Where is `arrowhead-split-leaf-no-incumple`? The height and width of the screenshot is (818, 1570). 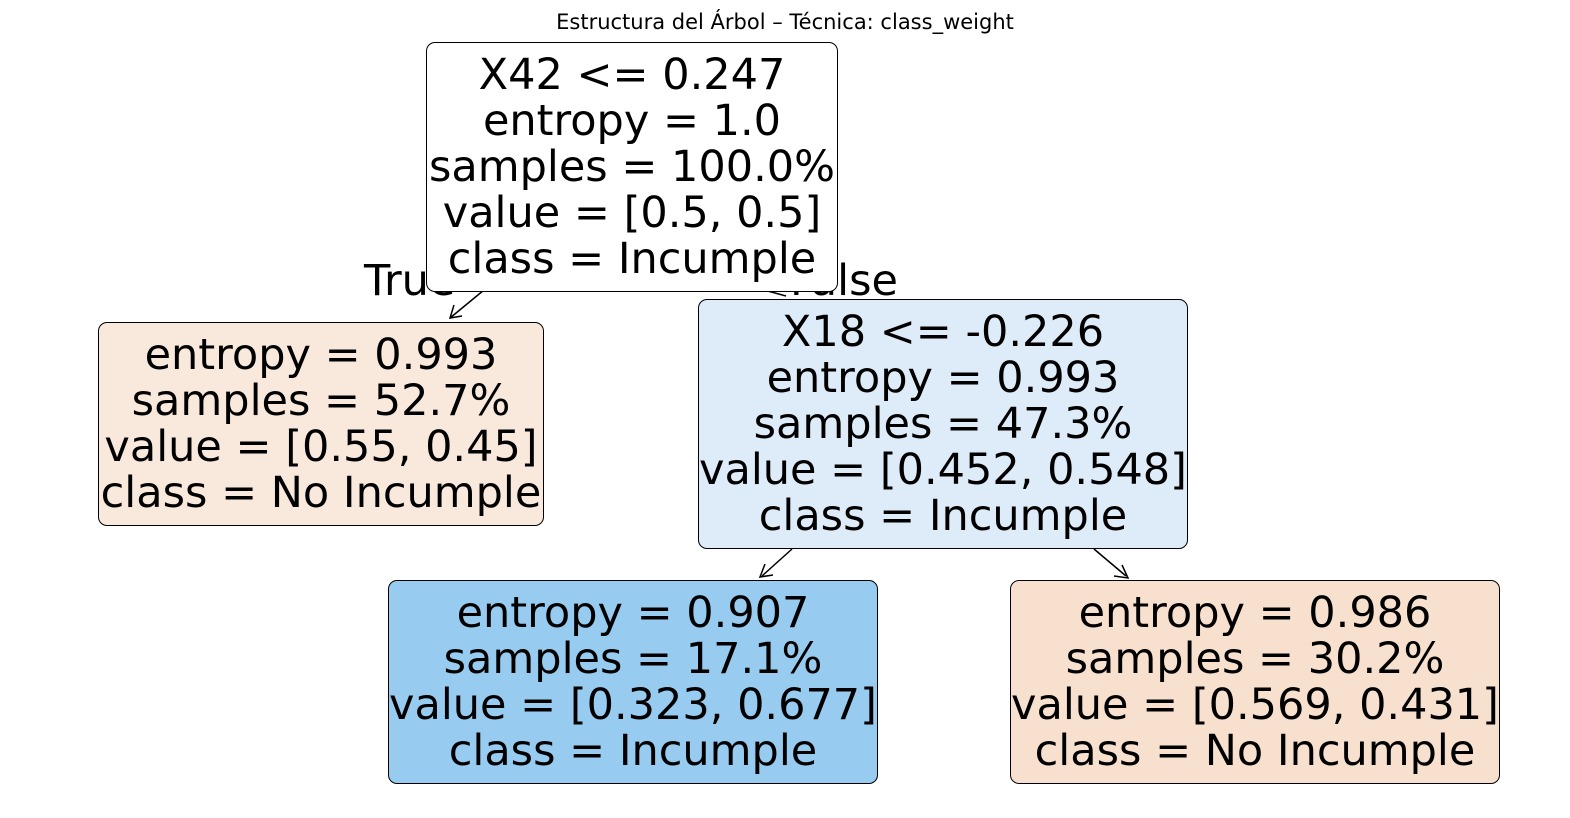 arrowhead-split-leaf-no-incumple is located at coordinates (1121, 571).